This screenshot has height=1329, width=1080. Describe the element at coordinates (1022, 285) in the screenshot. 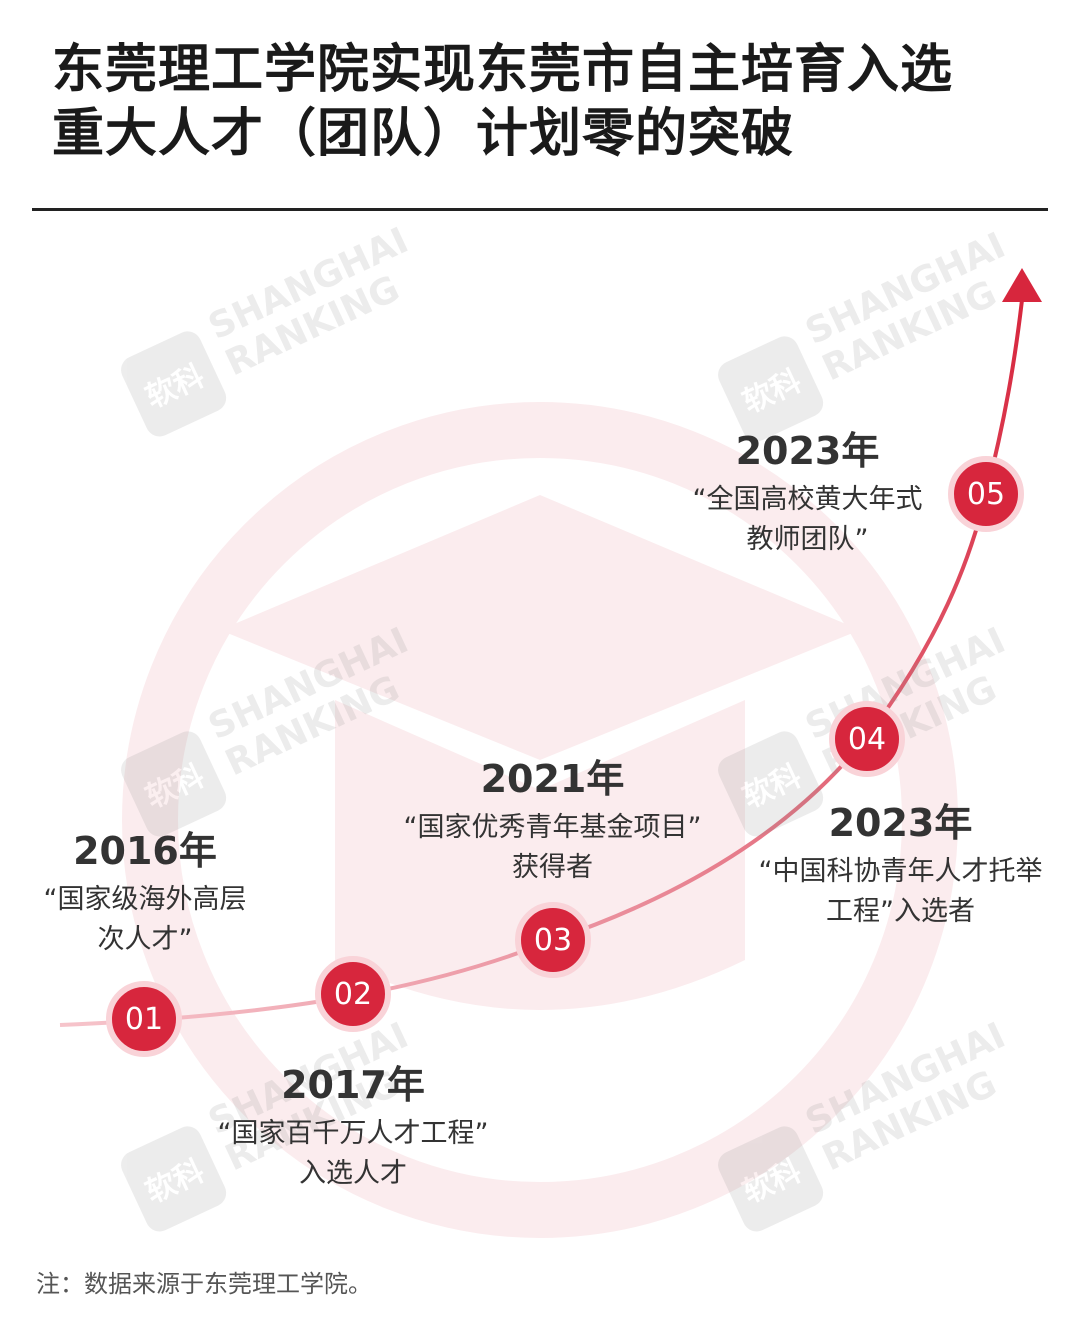

I see `arrow-head-icon` at that location.